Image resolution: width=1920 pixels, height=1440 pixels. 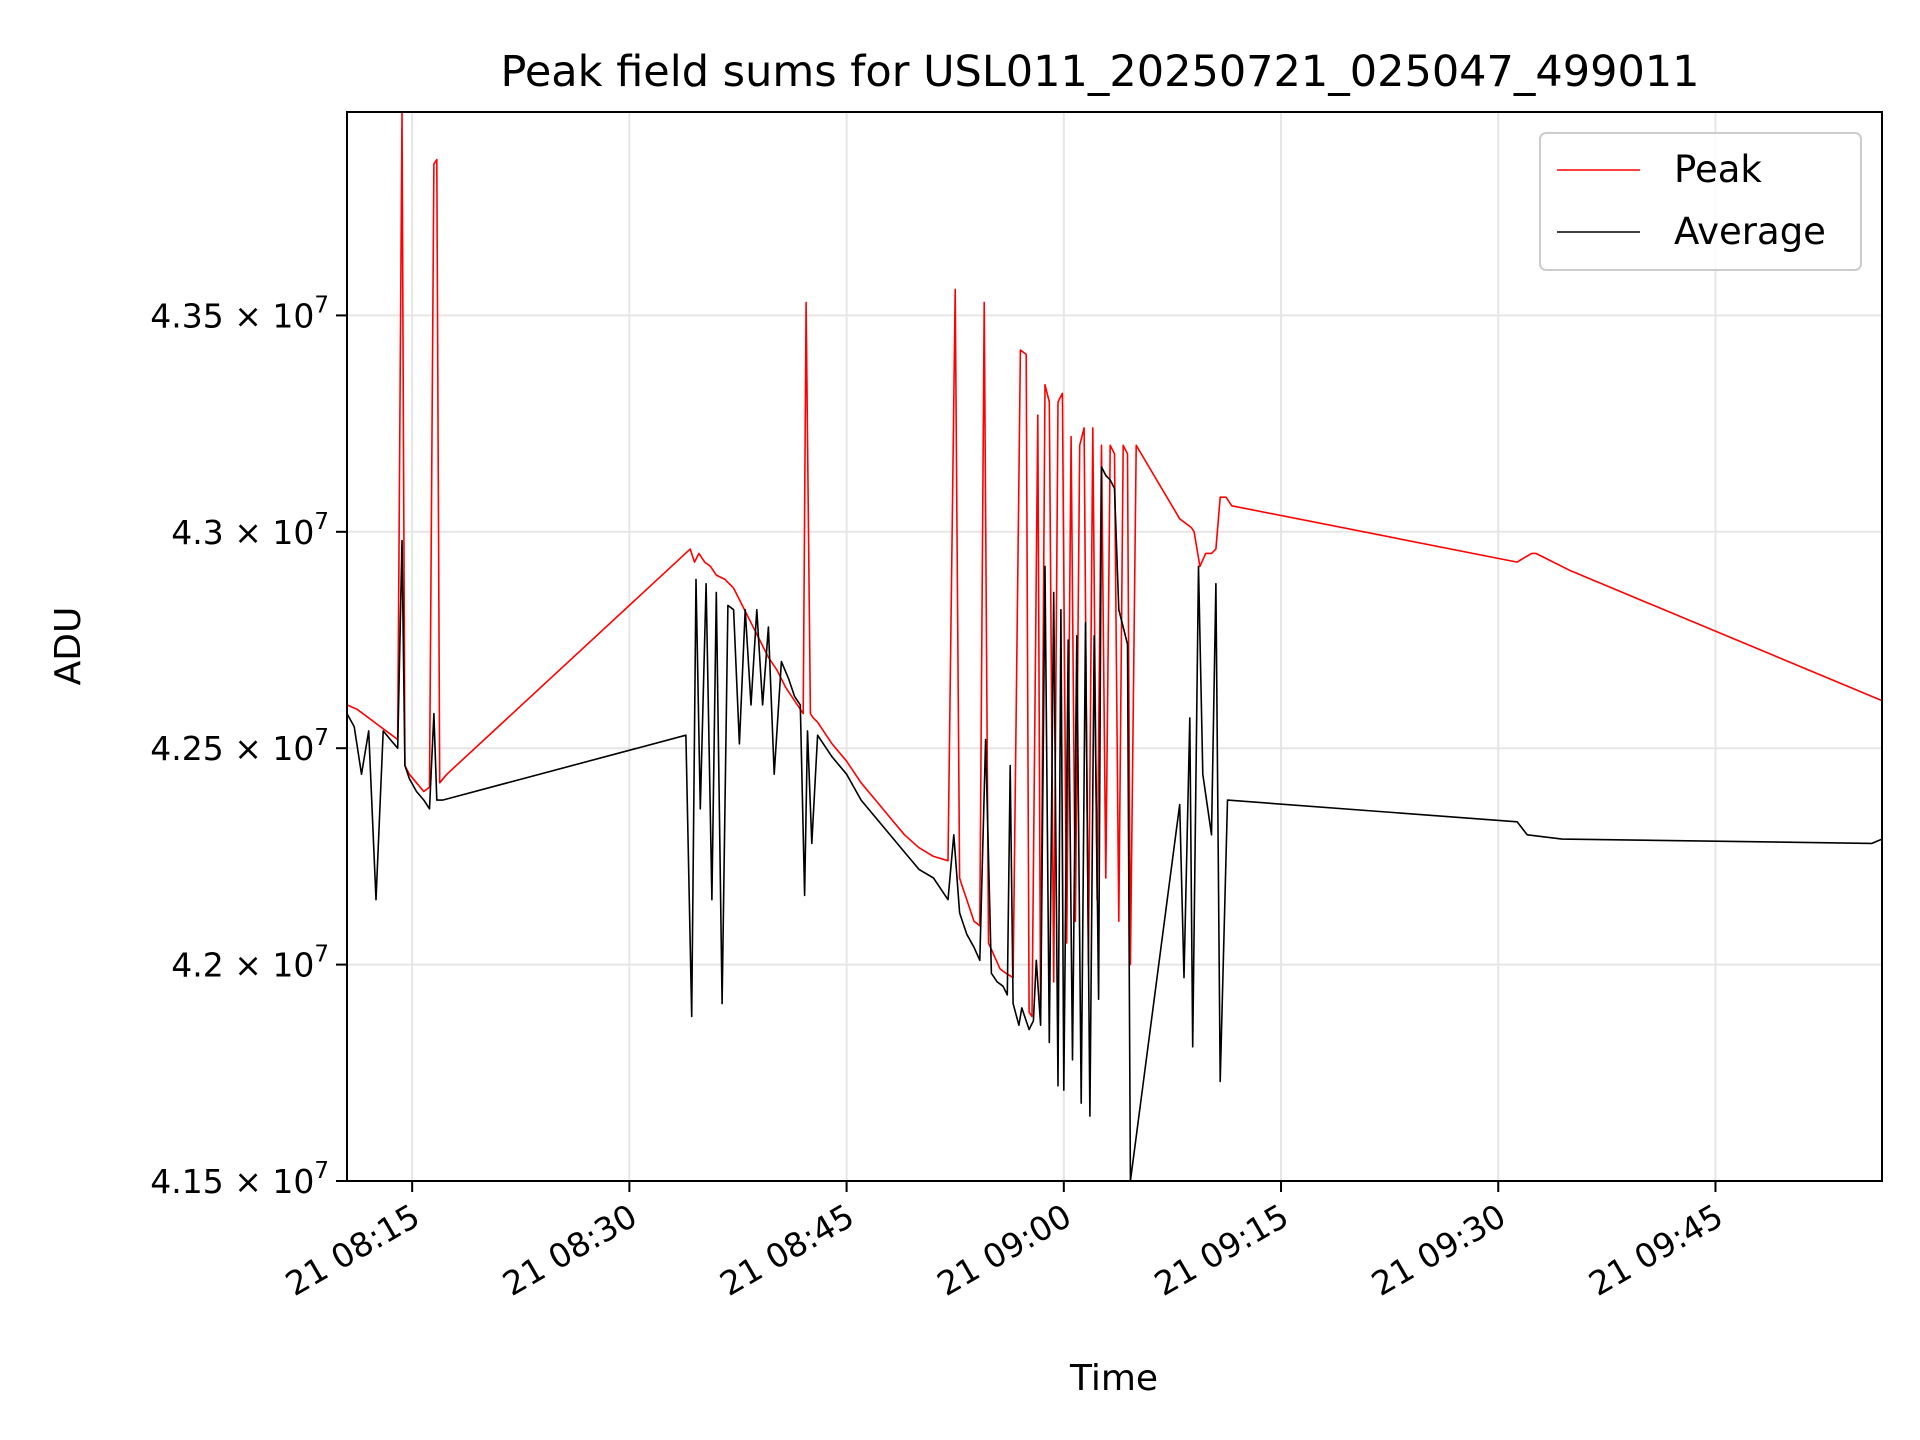 What do you see at coordinates (1113, 1378) in the screenshot?
I see `x-axis-title: Time` at bounding box center [1113, 1378].